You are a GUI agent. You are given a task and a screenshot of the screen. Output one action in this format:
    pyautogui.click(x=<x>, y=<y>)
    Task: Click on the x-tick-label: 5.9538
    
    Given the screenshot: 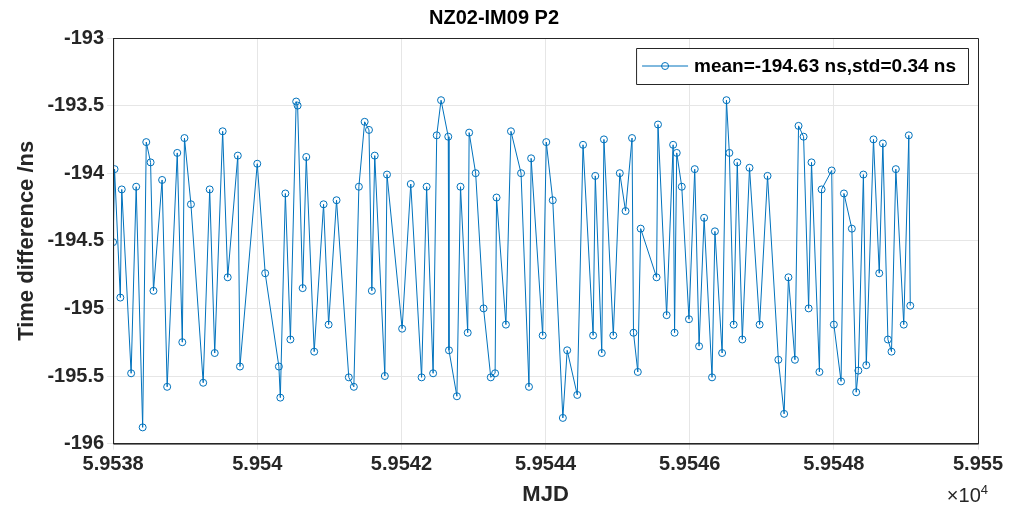 What is the action you would take?
    pyautogui.click(x=113, y=463)
    